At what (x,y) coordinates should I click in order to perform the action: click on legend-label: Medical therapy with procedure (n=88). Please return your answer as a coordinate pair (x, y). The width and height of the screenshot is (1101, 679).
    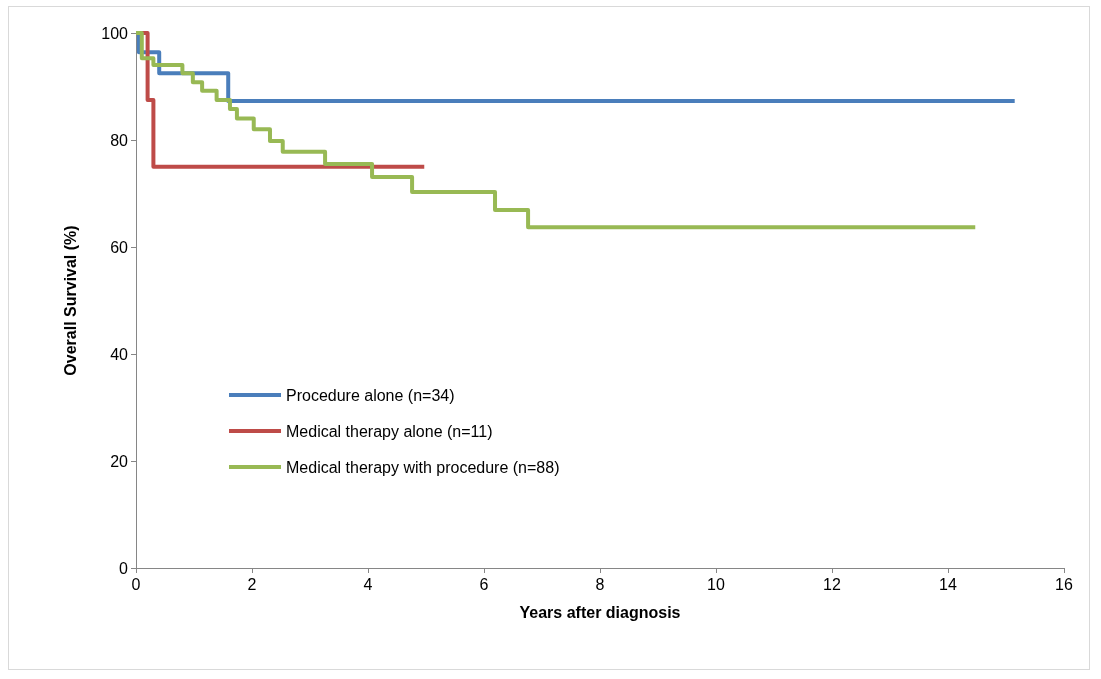
    Looking at the image, I should click on (423, 467).